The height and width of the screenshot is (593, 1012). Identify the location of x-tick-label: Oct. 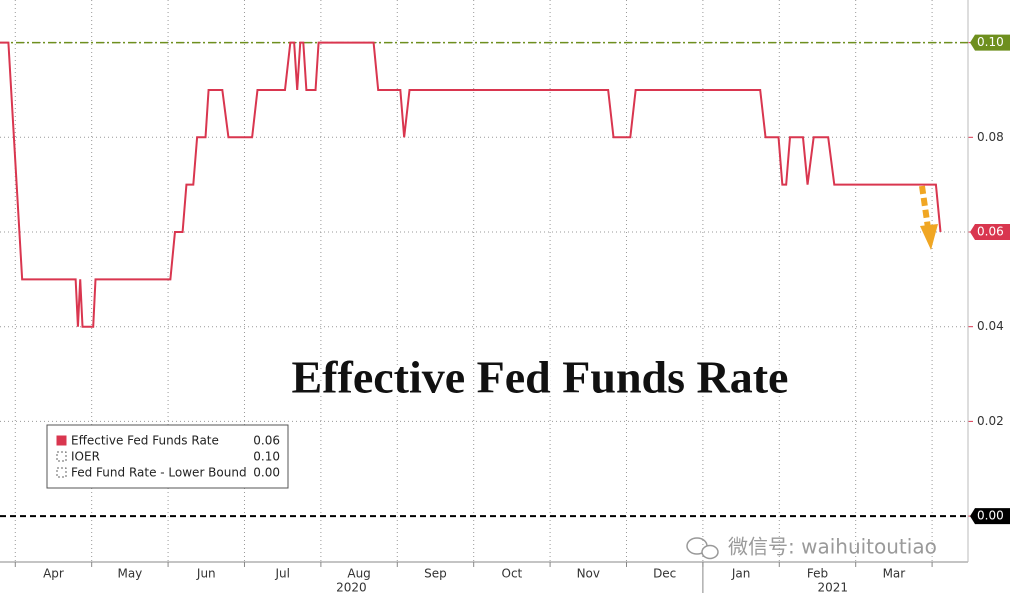
(512, 574).